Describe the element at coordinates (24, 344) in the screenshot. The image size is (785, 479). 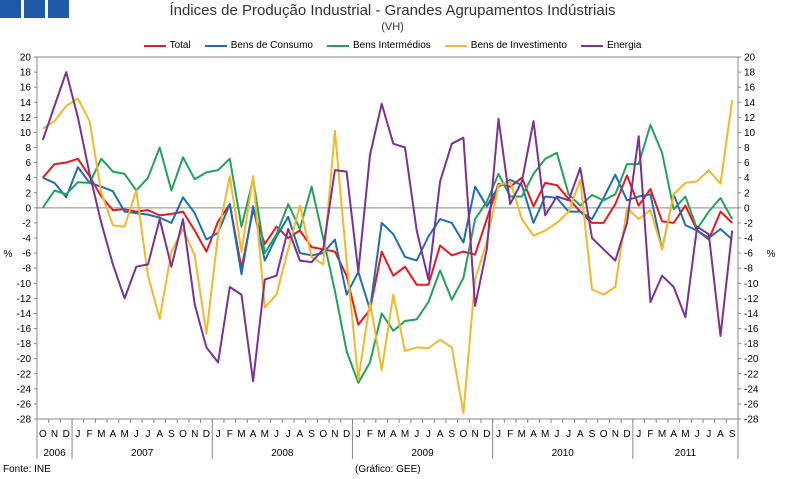
I see `y-tick-label-left: -18` at that location.